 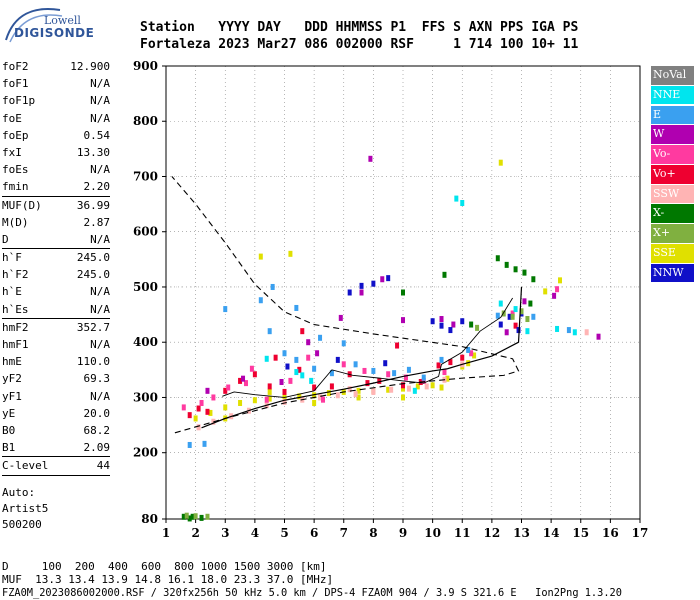 What do you see at coordinates (97, 379) in the screenshot?
I see `param-value: 69.3` at bounding box center [97, 379].